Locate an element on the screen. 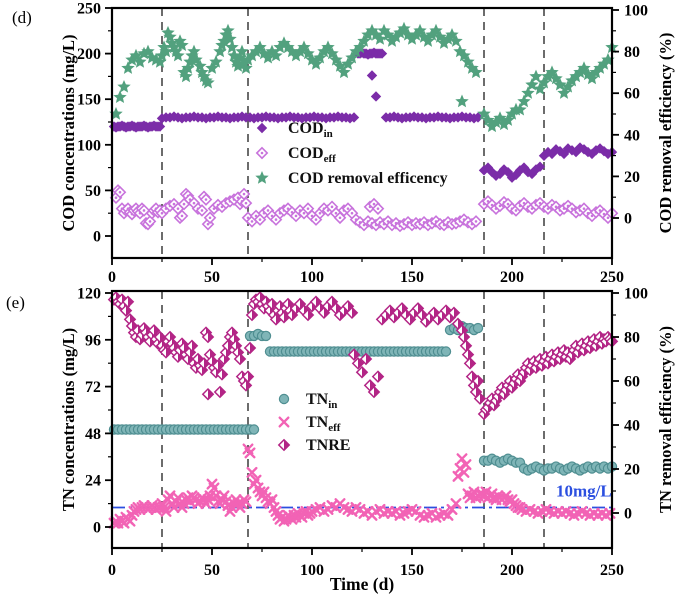 The height and width of the screenshot is (604, 688). ref-line-label: 10mg/L is located at coordinates (584, 491).